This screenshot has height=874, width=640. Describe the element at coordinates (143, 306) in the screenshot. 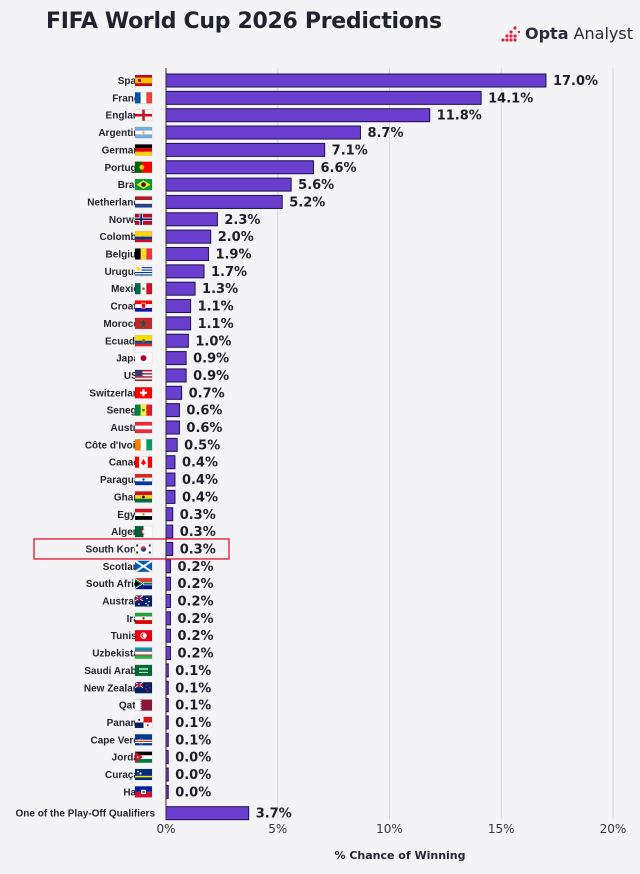

I see `croatia-flag-icon` at that location.